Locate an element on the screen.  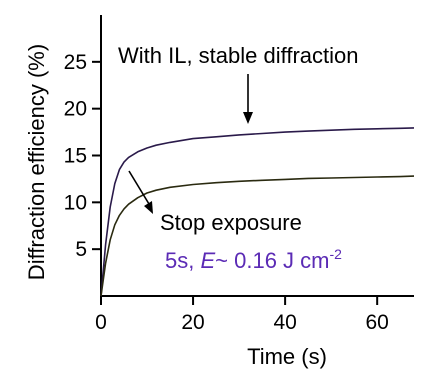
energy-value: ~ 0.16 J cm is located at coordinates (272, 260).